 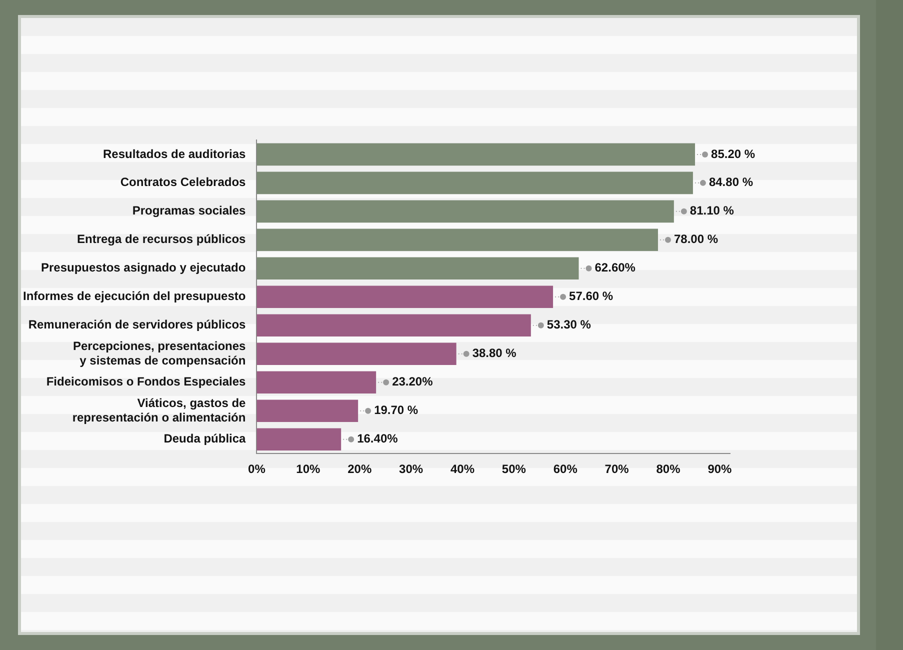 I want to click on data-label: 84.80 %, so click(x=731, y=182).